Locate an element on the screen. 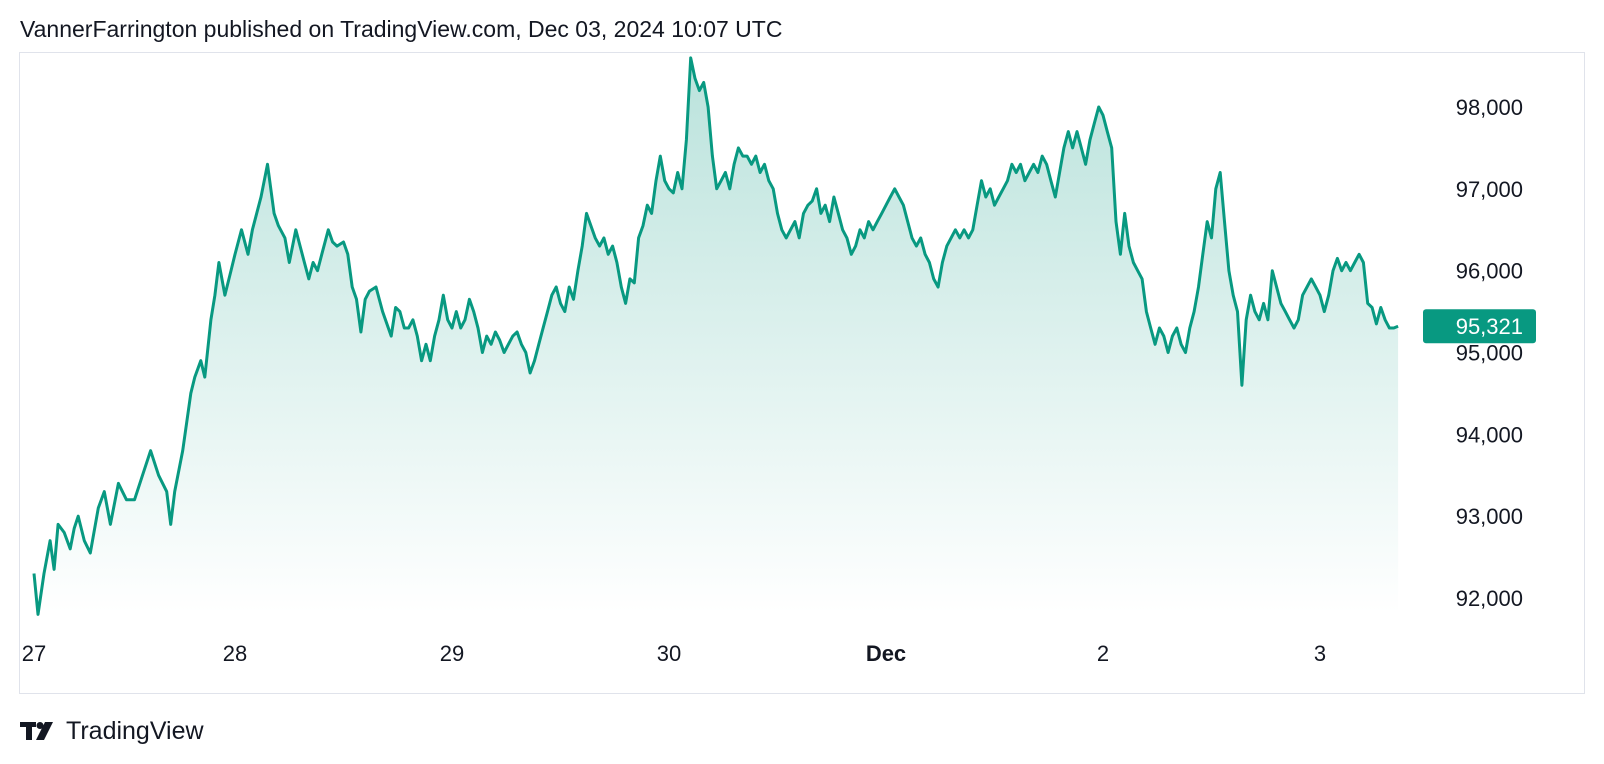 The width and height of the screenshot is (1604, 764). x-tick-label: 3 is located at coordinates (1320, 653).